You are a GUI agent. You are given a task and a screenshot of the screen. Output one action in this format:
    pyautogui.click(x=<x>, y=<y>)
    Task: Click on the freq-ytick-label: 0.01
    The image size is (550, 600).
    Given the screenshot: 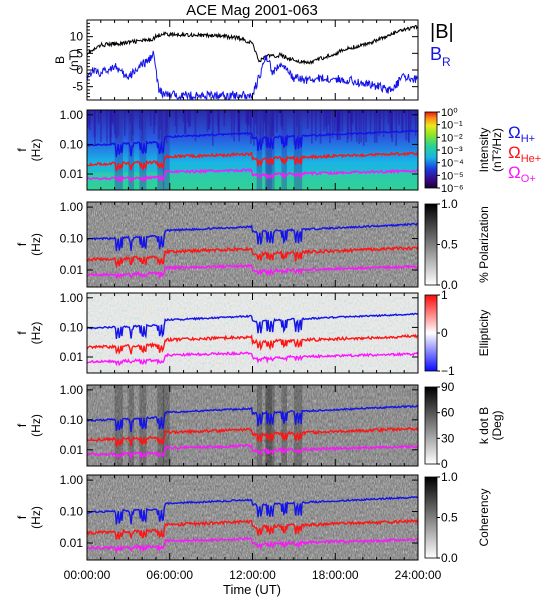 What is the action you would take?
    pyautogui.click(x=72, y=543)
    